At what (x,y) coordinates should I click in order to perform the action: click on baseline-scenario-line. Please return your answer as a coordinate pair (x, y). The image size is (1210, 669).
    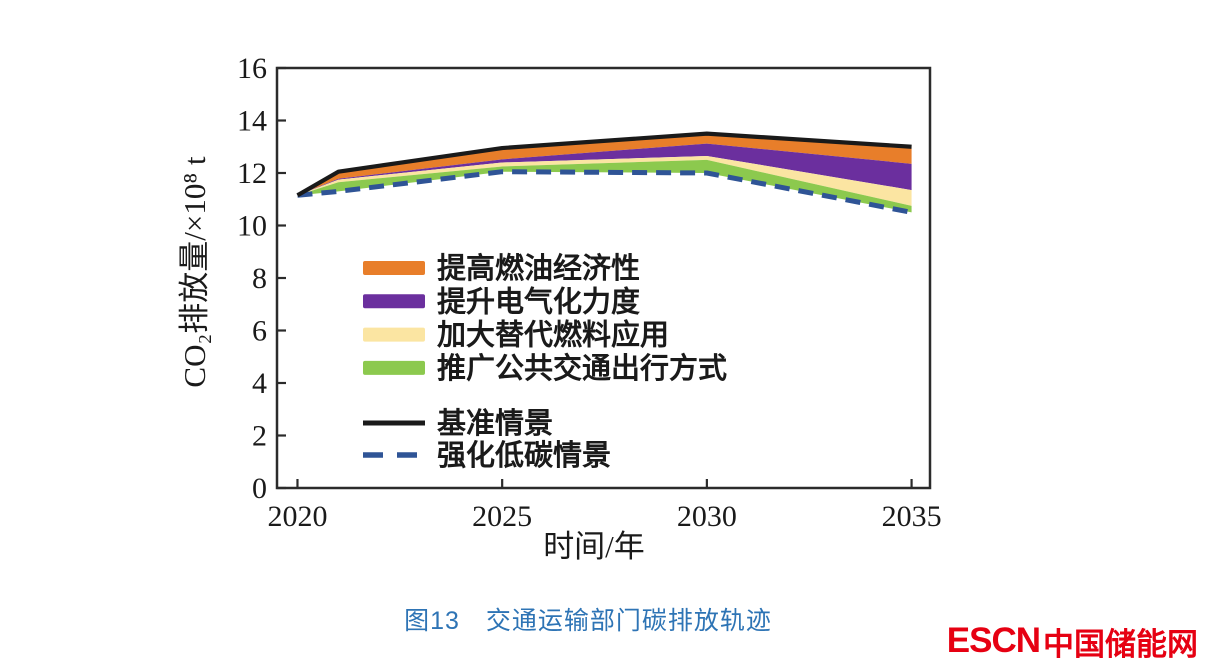
    Looking at the image, I should click on (604, 164).